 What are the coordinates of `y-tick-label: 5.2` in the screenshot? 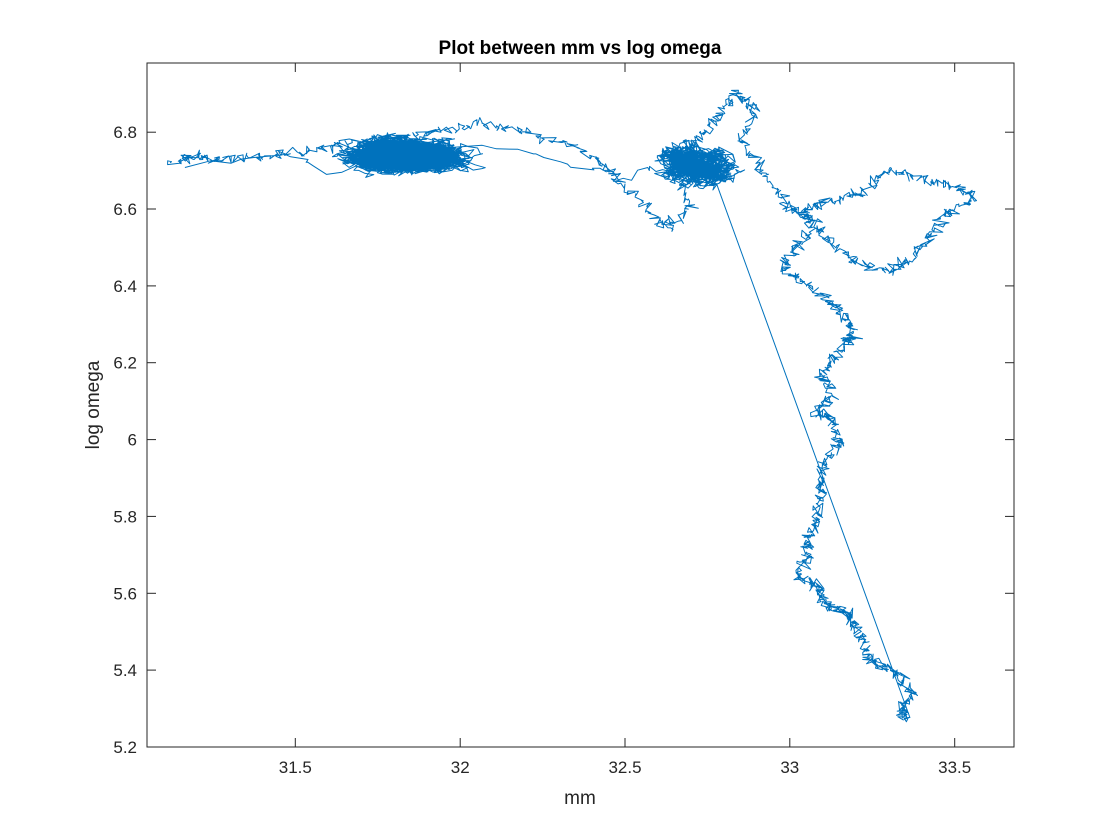 It's located at (125, 747).